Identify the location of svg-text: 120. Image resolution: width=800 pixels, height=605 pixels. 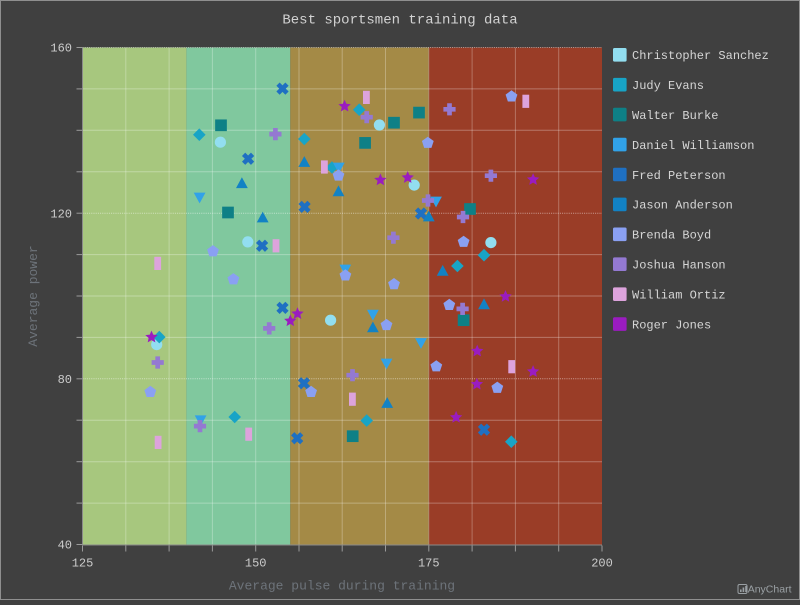
(61, 214).